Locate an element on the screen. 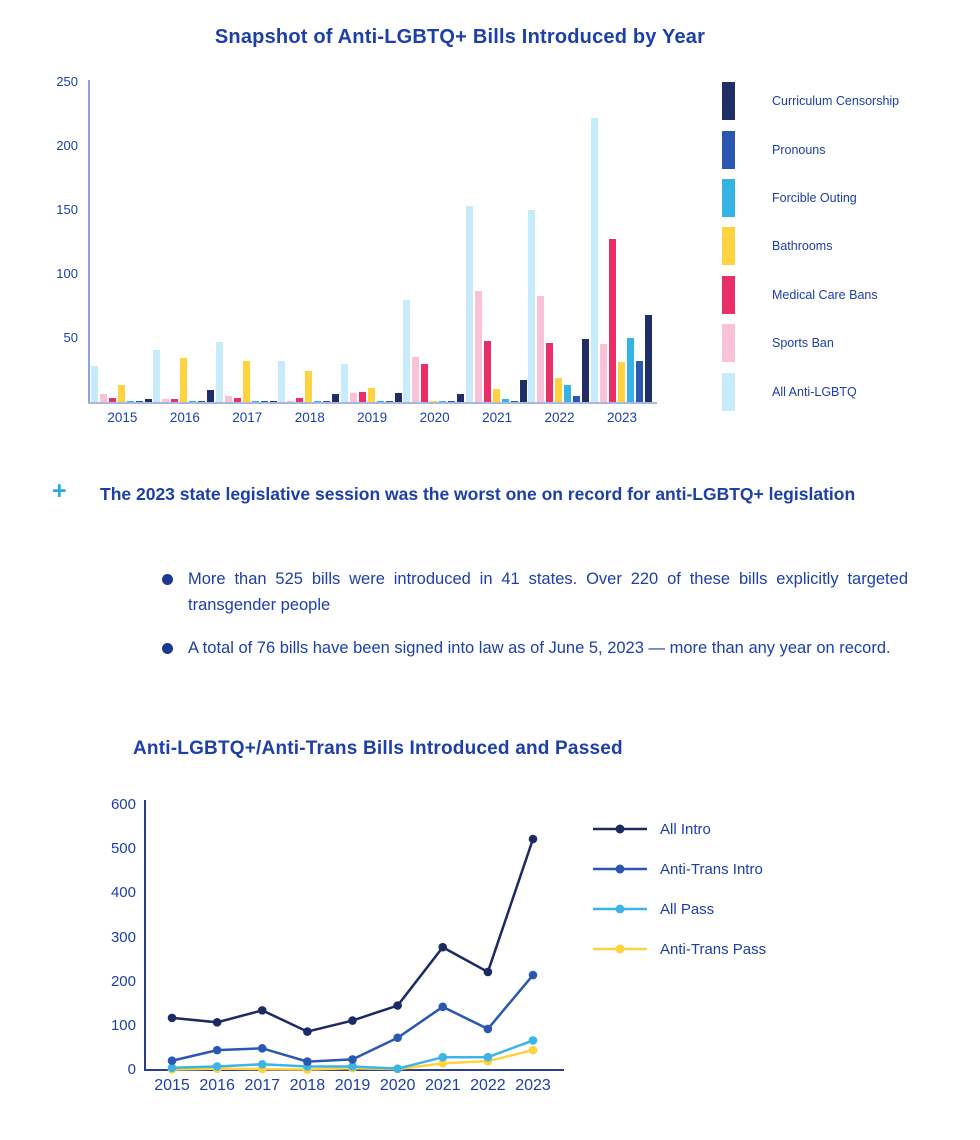  bar-y-tick-250: 250 is located at coordinates (67, 81).